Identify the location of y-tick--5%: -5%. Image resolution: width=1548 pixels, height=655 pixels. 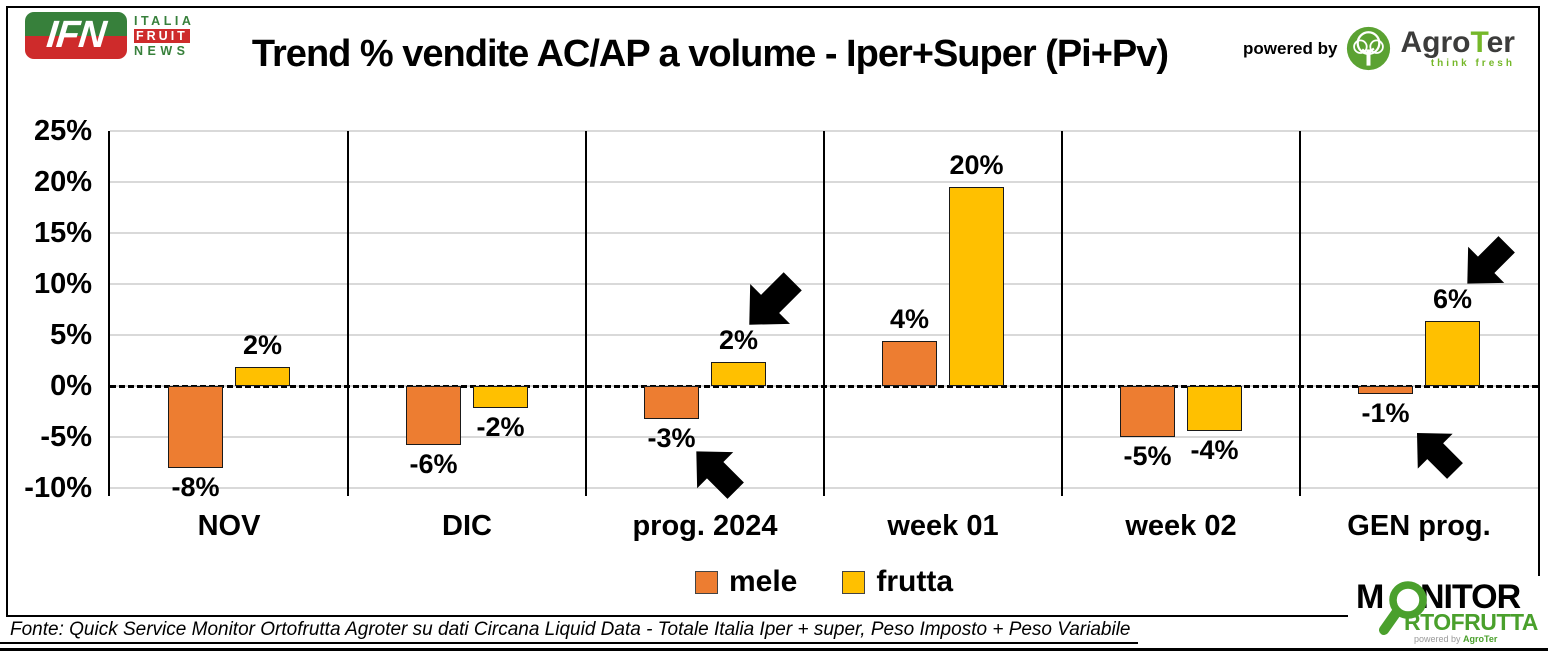
(66, 437).